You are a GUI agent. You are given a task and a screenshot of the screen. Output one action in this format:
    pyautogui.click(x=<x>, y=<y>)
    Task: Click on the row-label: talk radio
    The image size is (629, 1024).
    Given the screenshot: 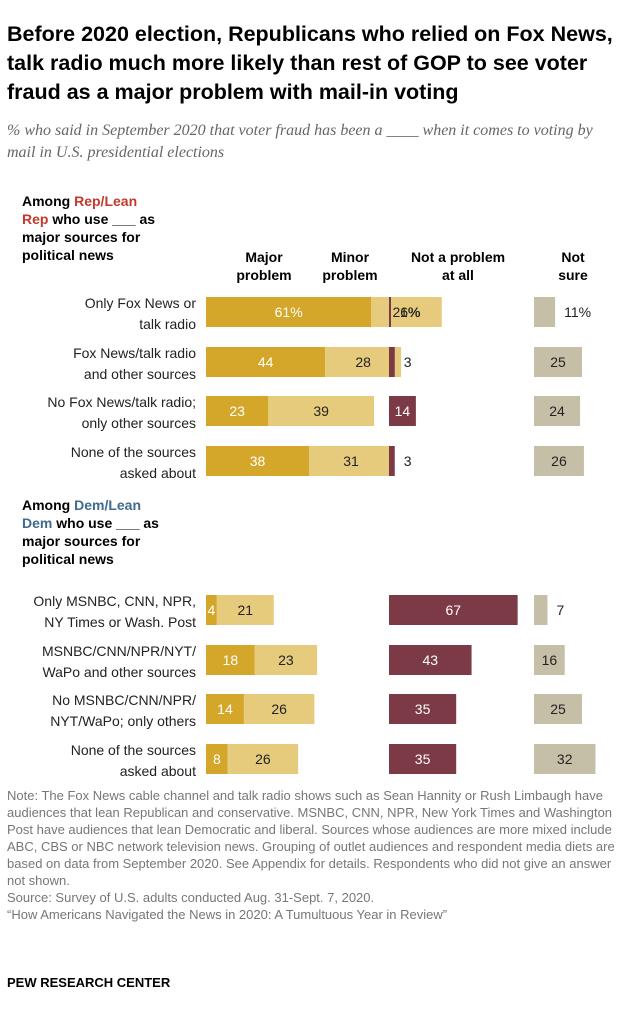 What is the action you would take?
    pyautogui.click(x=167, y=324)
    